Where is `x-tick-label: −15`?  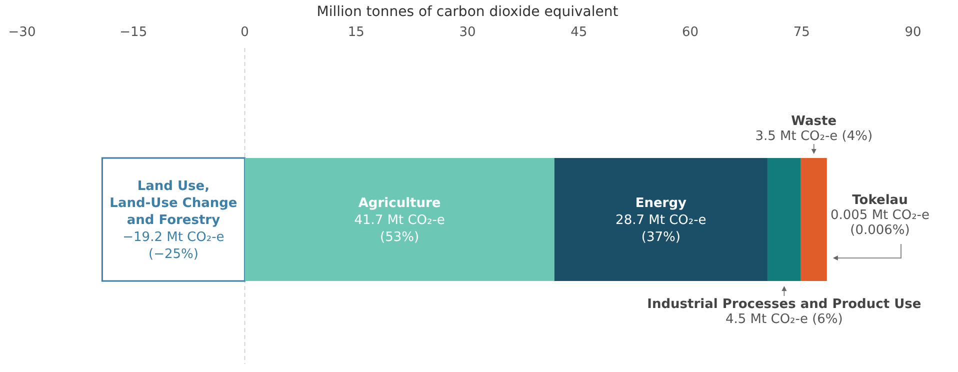
x-tick-label: −15 is located at coordinates (134, 32).